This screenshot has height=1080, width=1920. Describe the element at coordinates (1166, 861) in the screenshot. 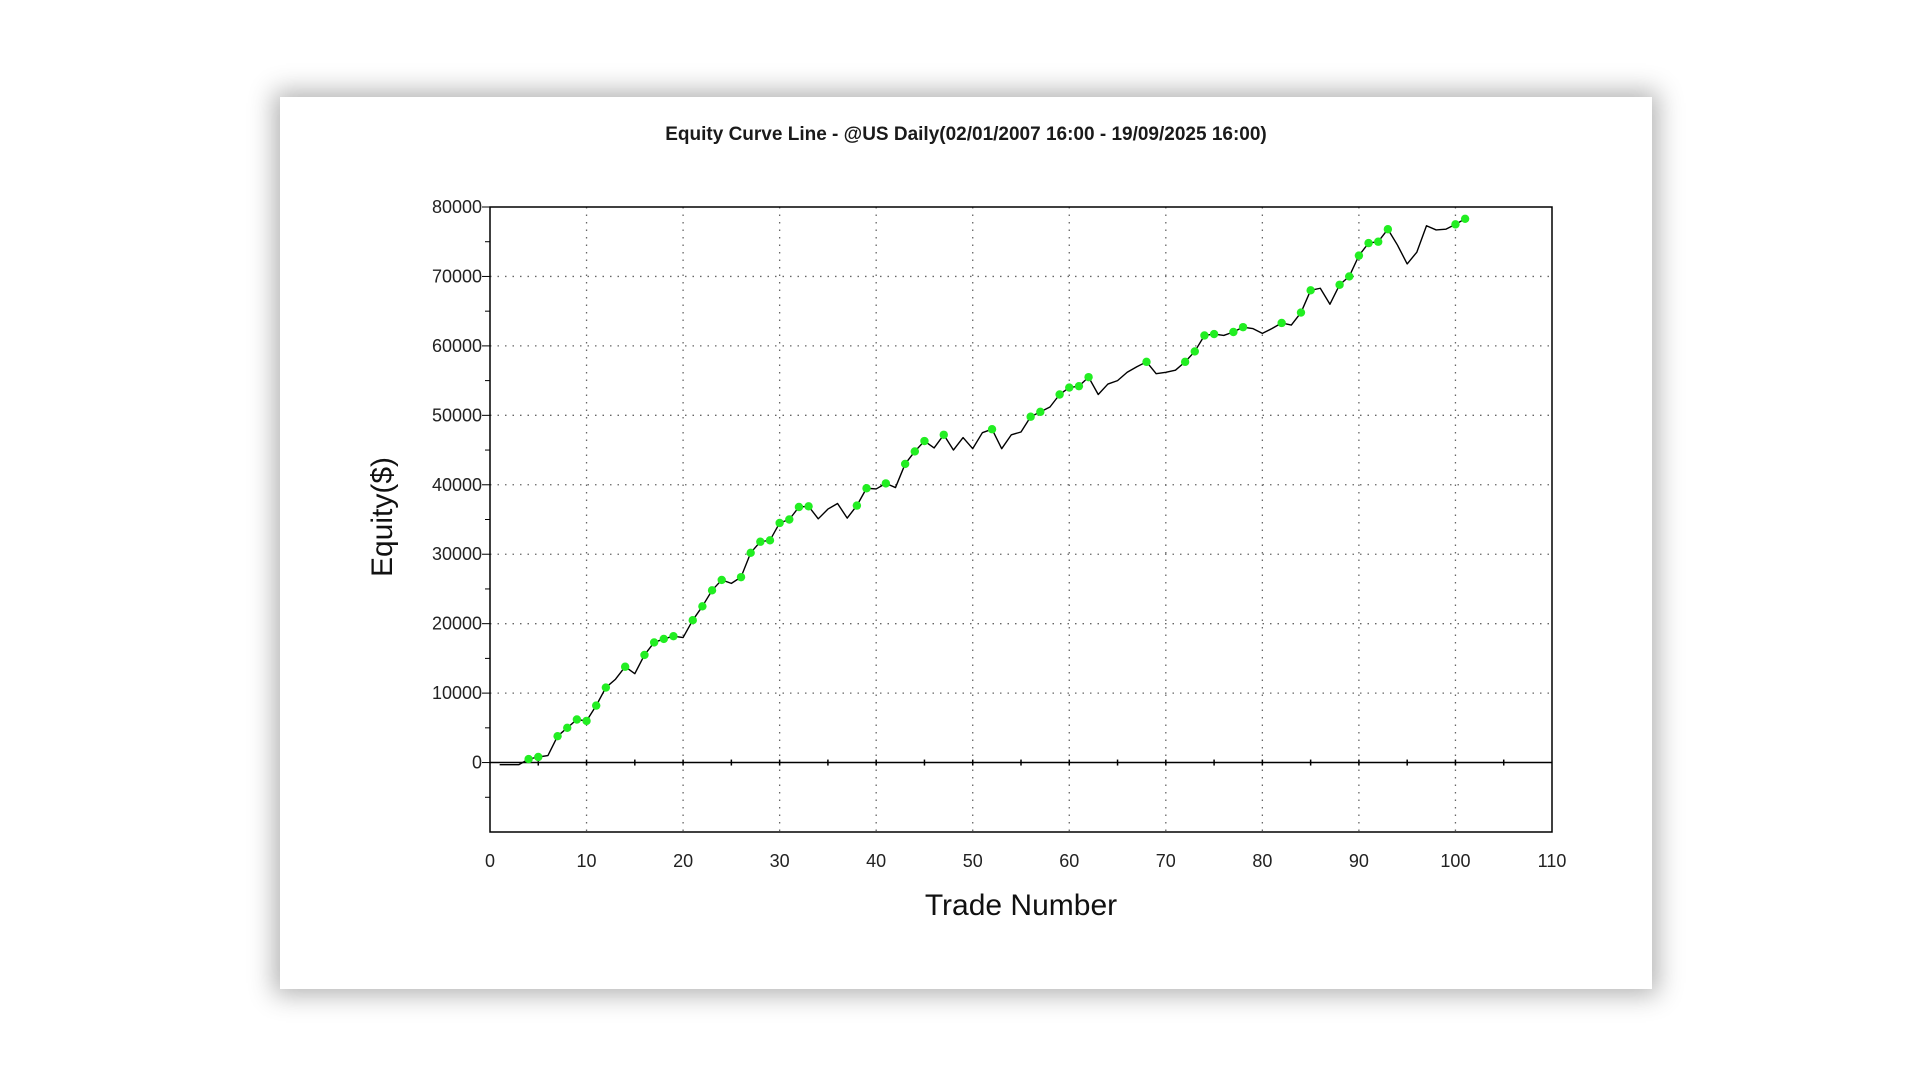

I see `x-tick-label: 70` at that location.